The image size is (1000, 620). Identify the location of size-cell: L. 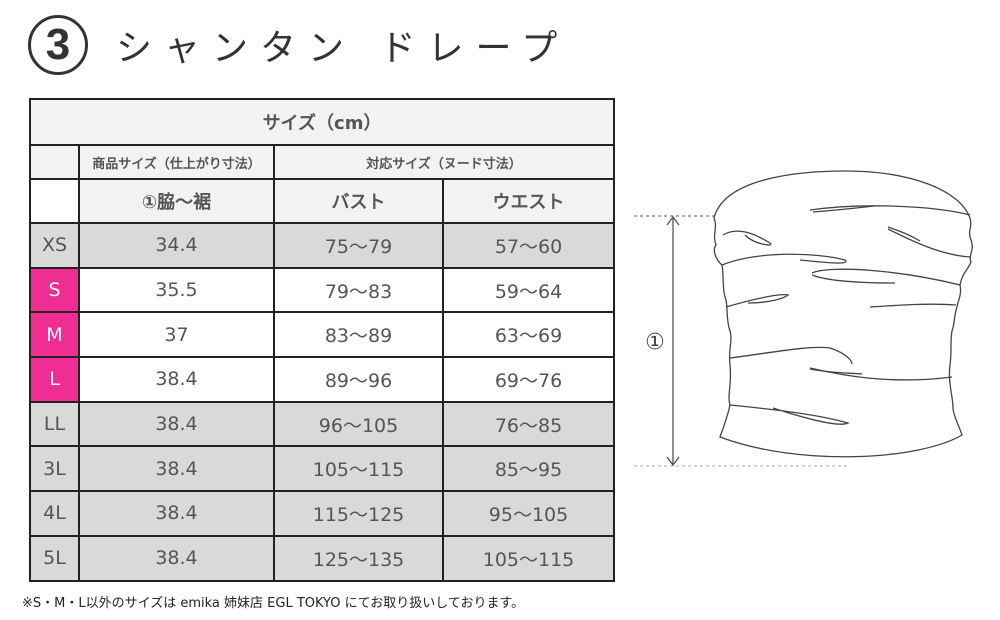
(54, 379).